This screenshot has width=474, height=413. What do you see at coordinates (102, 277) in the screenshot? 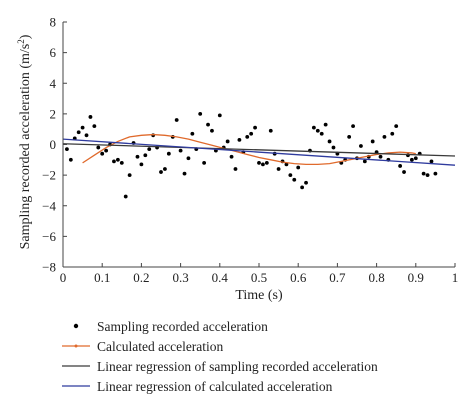
I see `x-tick-label: 0.1` at bounding box center [102, 277].